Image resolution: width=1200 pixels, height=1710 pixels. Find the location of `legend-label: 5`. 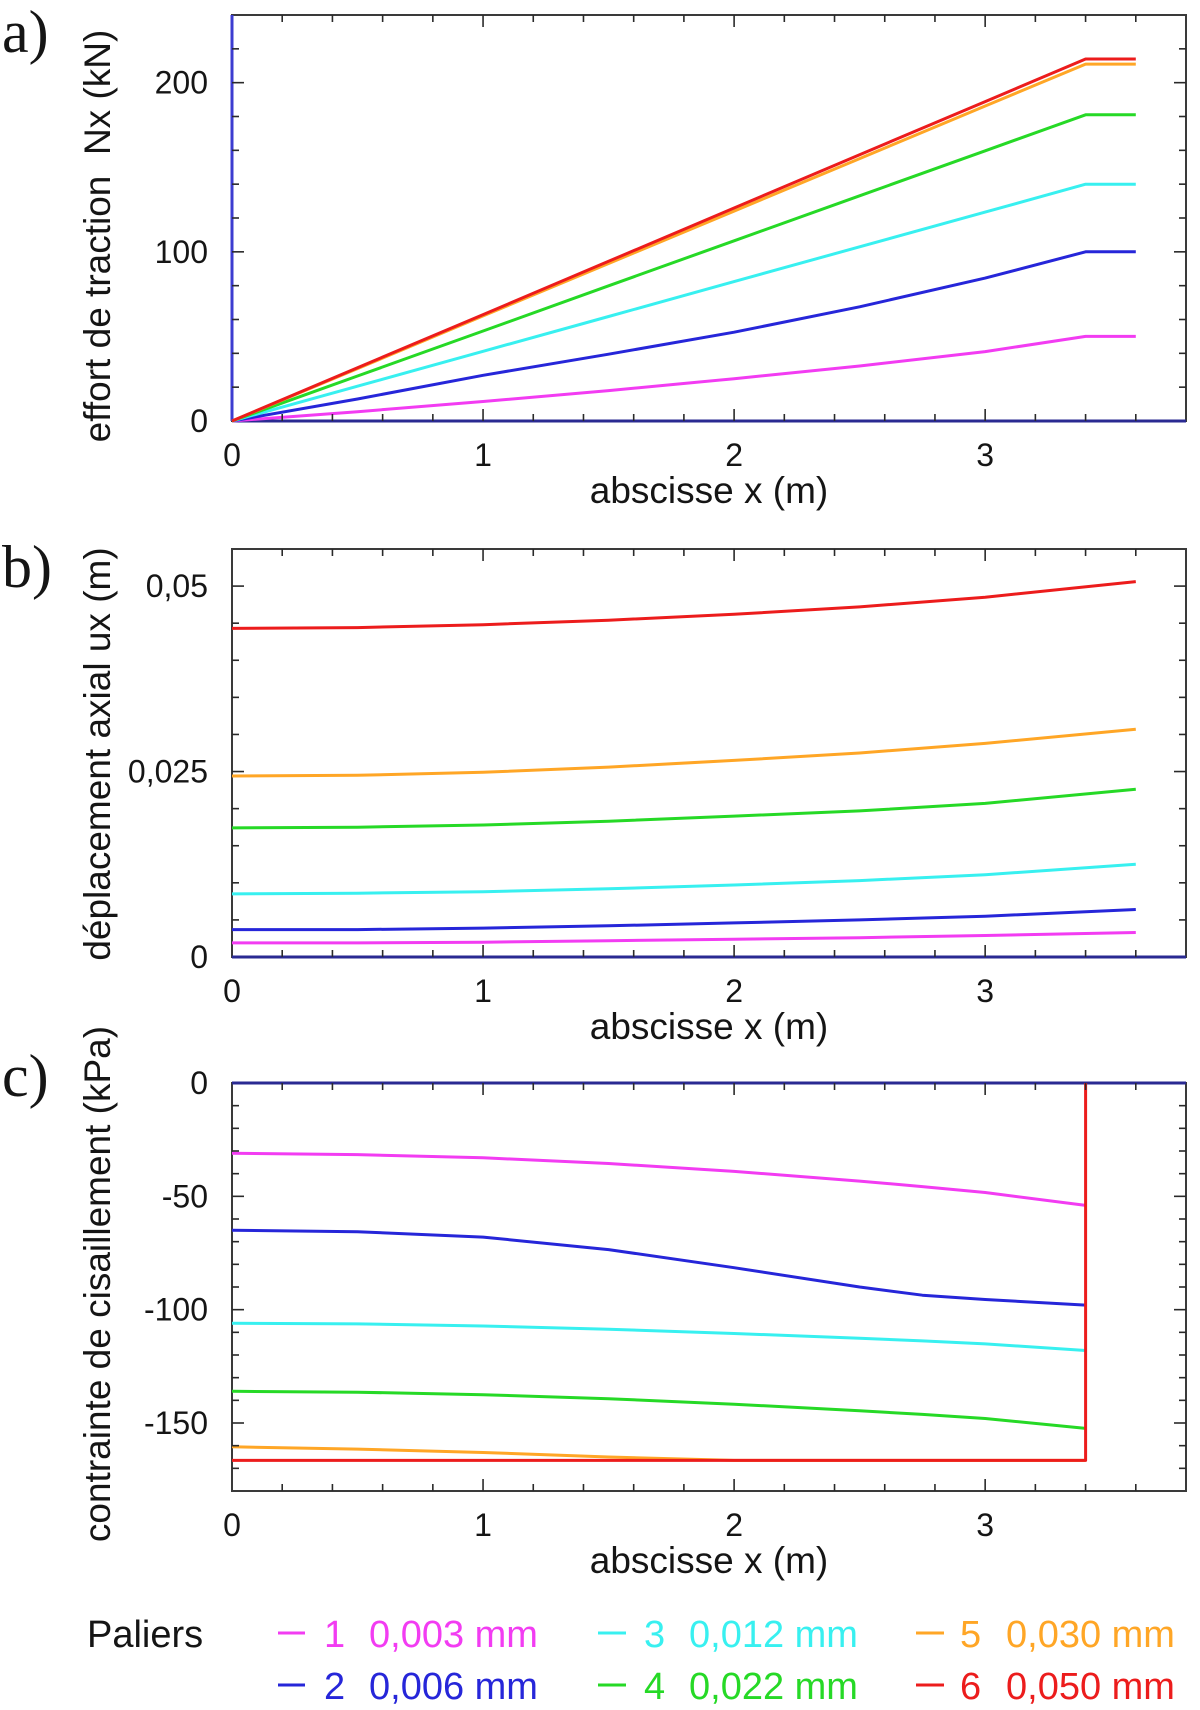

legend-label: 5 is located at coordinates (970, 1635).